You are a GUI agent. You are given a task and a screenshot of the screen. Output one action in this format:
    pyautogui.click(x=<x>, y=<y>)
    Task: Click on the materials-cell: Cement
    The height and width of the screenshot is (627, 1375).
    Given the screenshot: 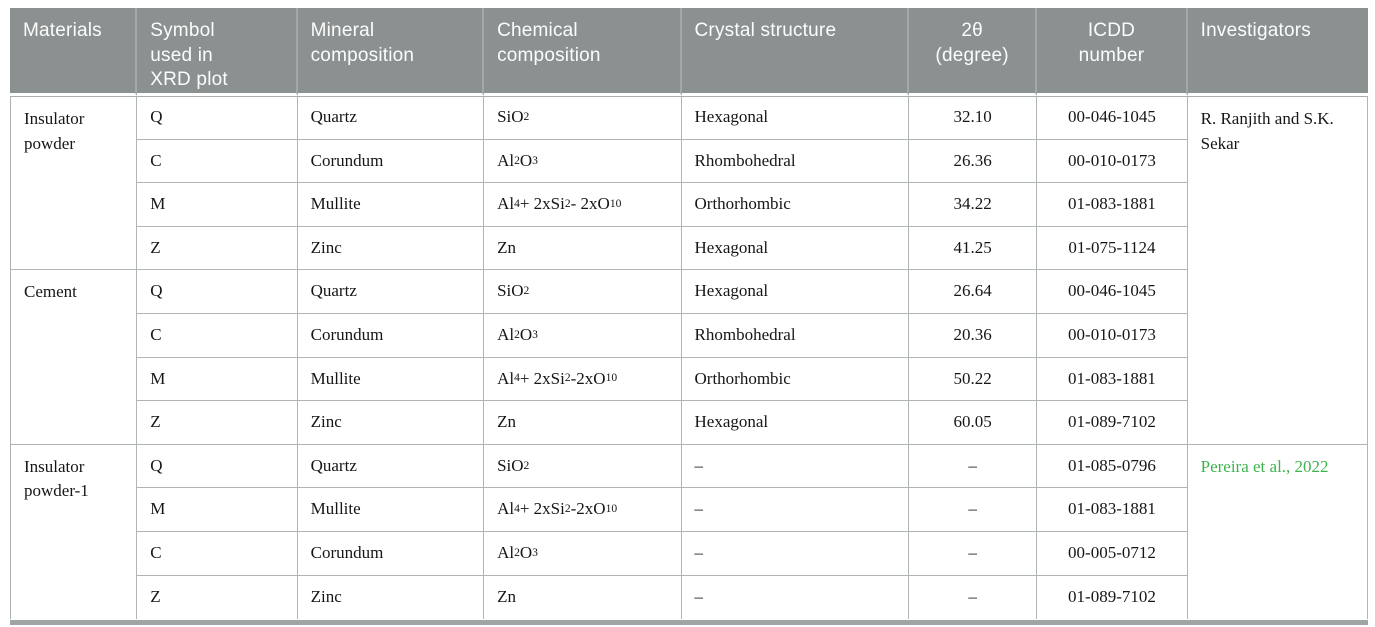 What is the action you would take?
    pyautogui.click(x=74, y=357)
    